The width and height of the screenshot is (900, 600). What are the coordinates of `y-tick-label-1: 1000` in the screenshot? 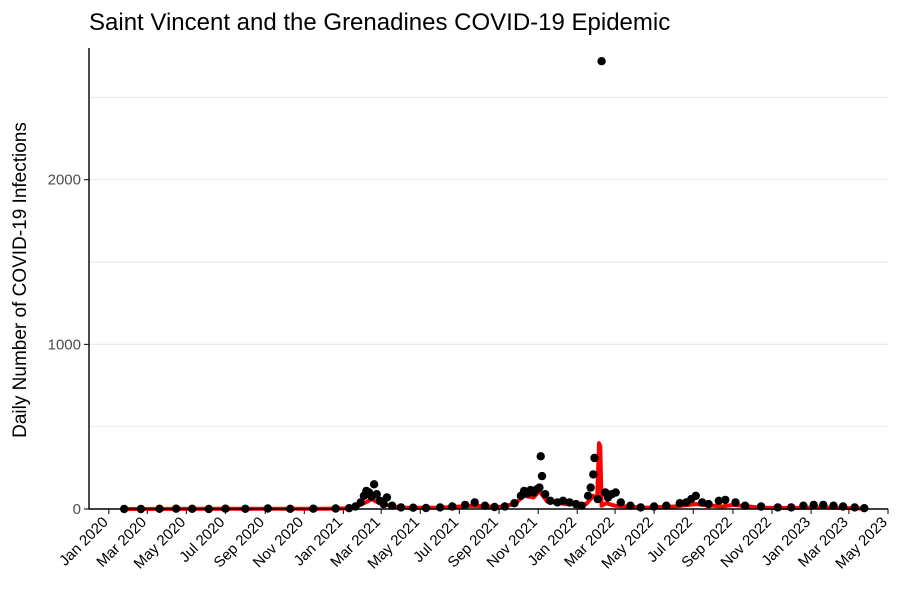 It's located at (64, 344).